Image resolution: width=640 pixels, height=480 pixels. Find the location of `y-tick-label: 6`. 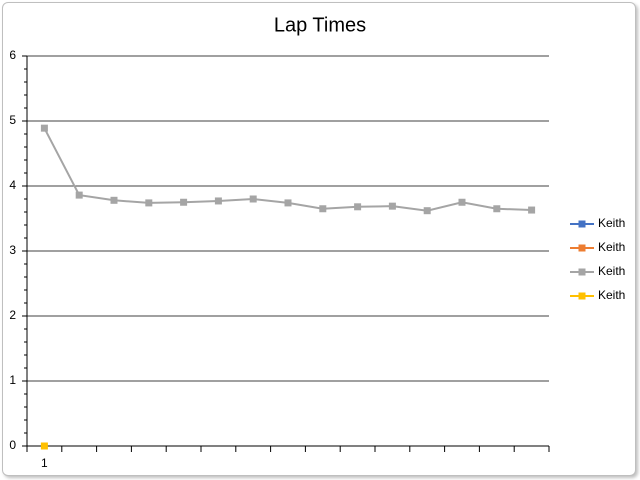

y-tick-label: 6 is located at coordinates (12, 55).